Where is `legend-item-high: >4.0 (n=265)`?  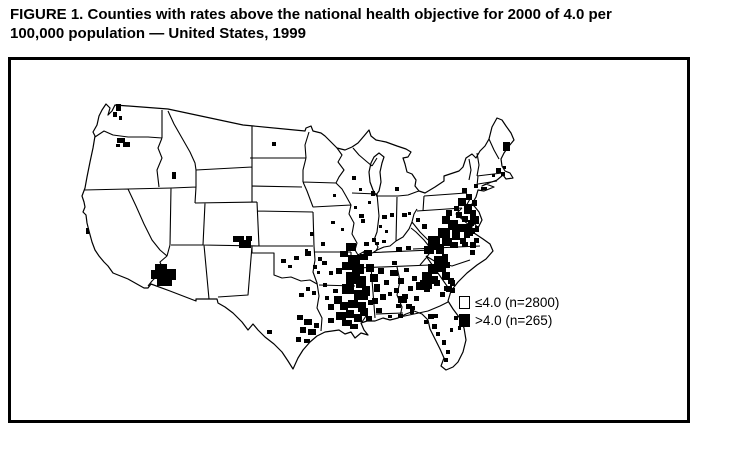
legend-item-high: >4.0 (n=265) is located at coordinates (509, 320).